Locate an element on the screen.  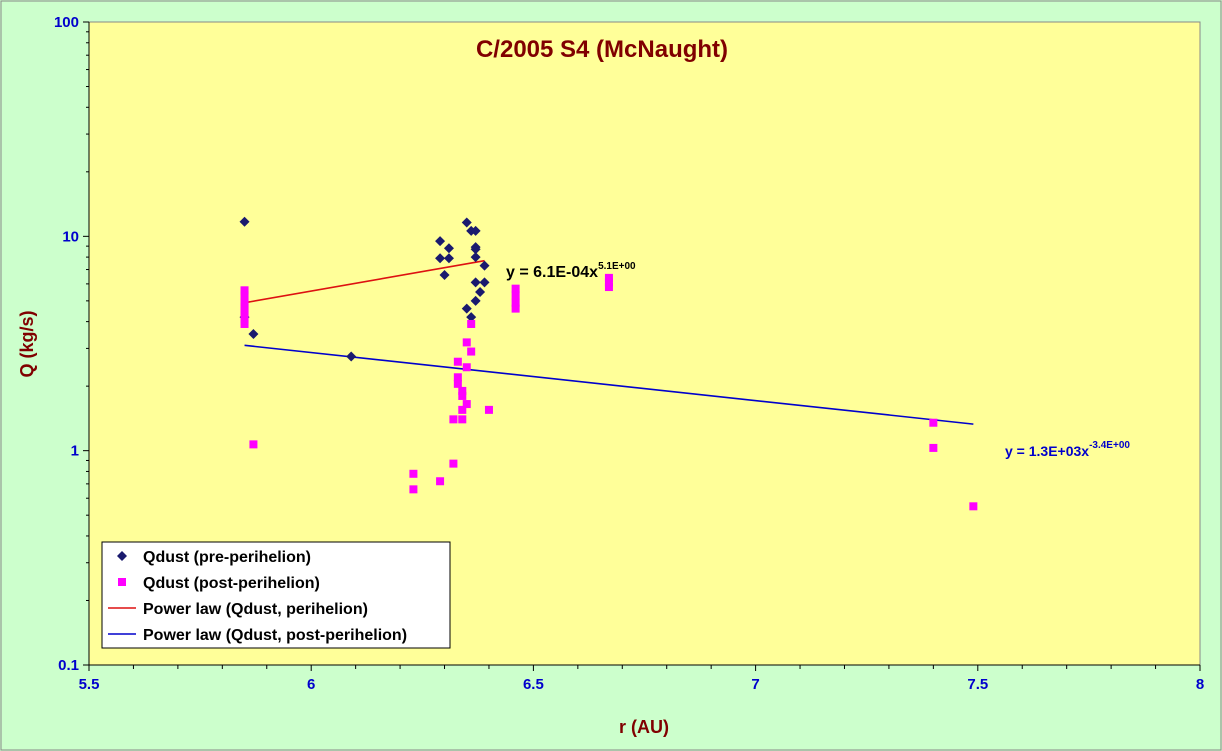
legend-label: Qdust (post-perihelion) is located at coordinates (231, 583).